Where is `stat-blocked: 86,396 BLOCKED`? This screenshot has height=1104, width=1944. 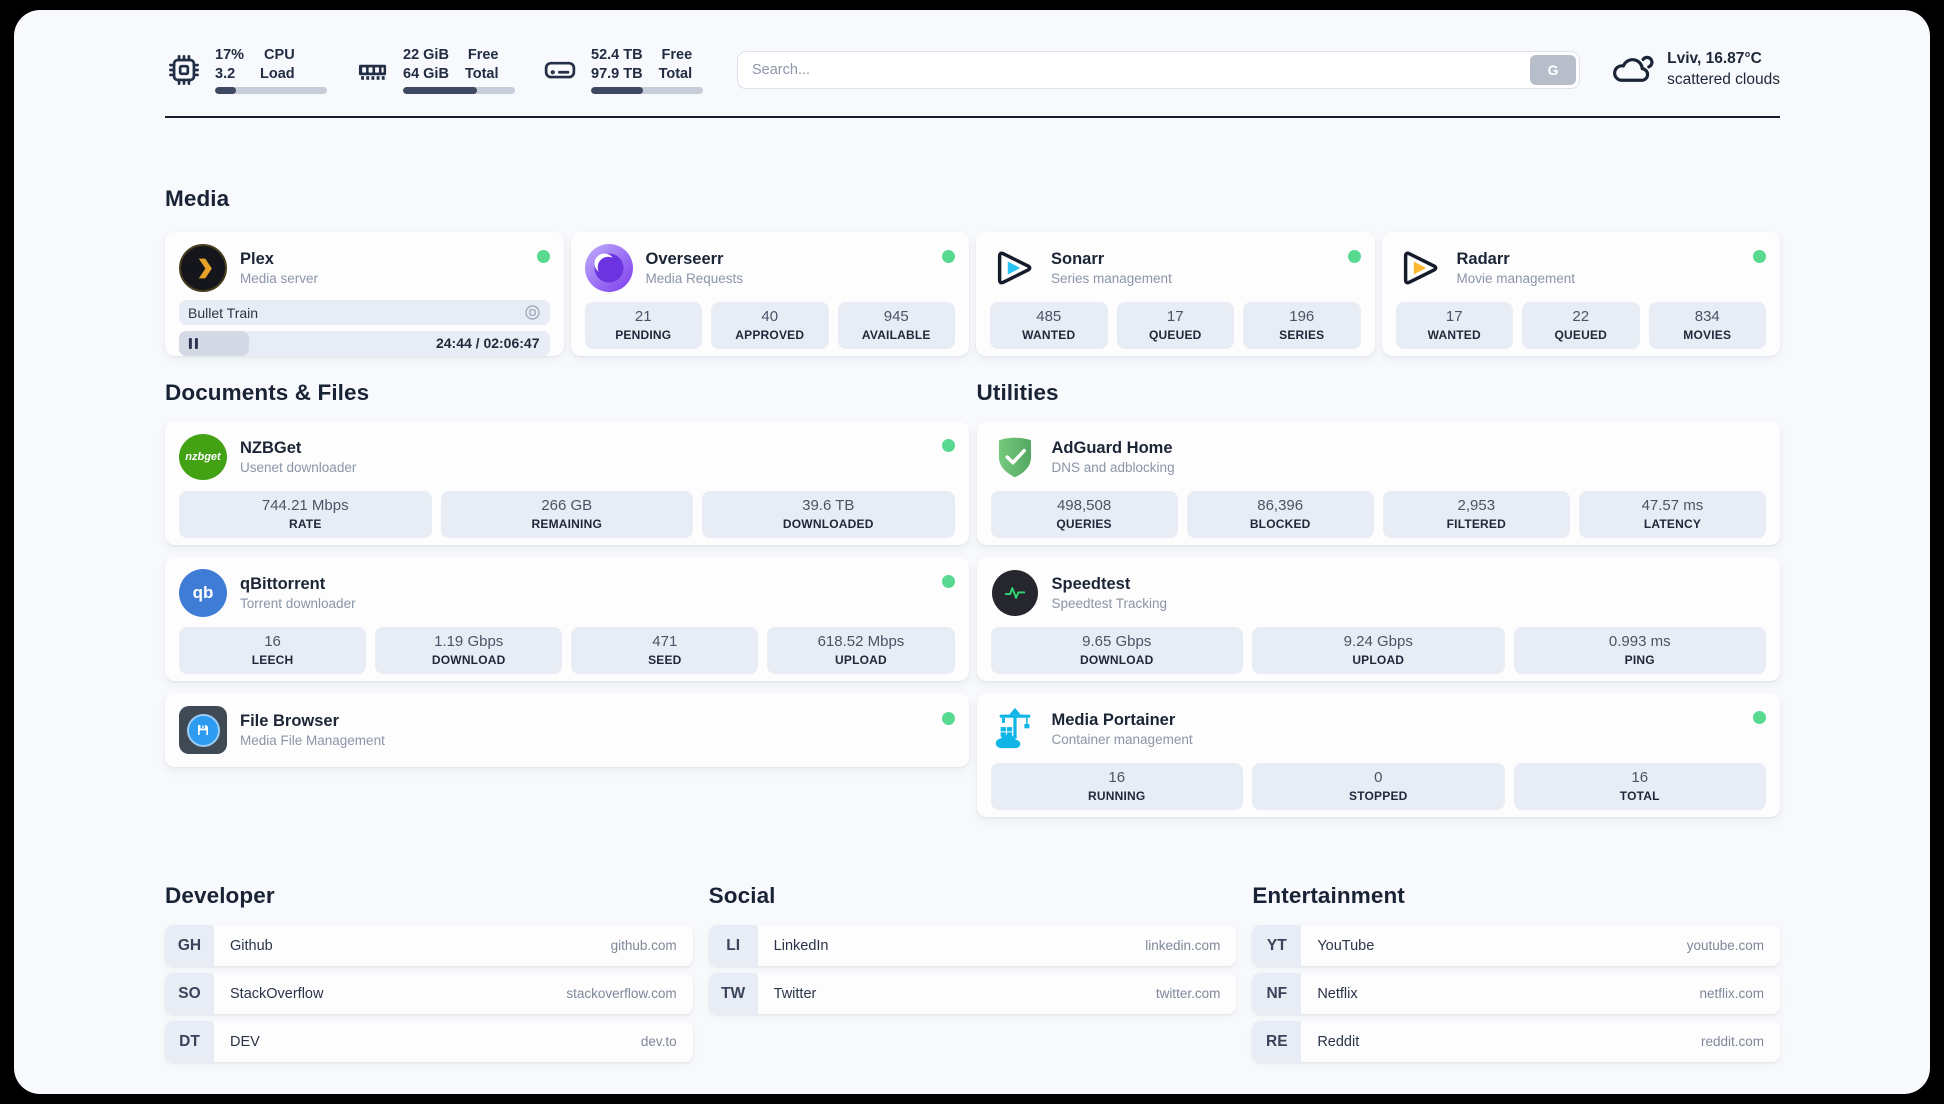
stat-blocked: 86,396 BLOCKED is located at coordinates (1280, 514).